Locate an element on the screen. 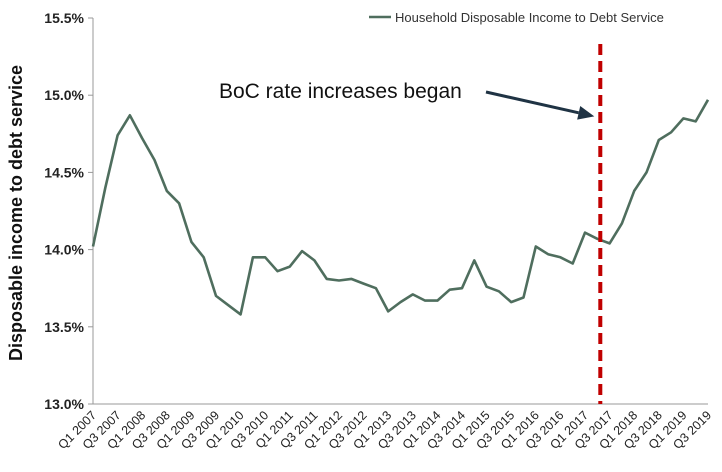 This screenshot has height=472, width=722. annotation: BoC rate increases began is located at coordinates (407, 100).